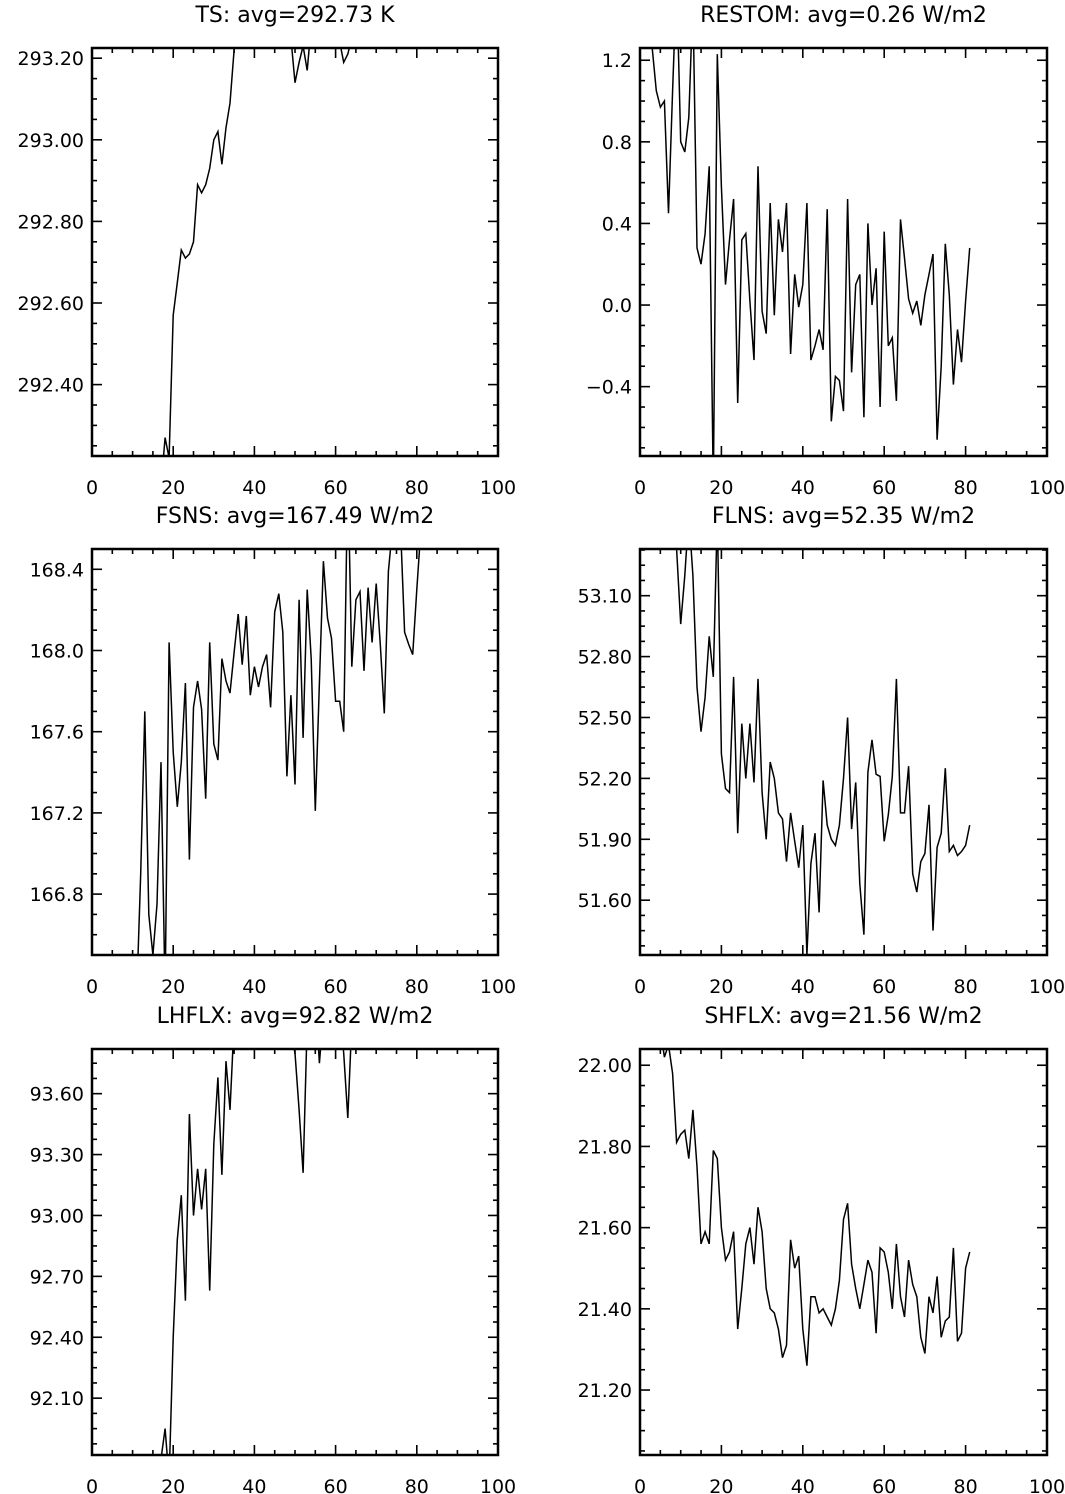 This screenshot has height=1494, width=1065. I want to click on y-tick-label: 167.6, so click(57, 733).